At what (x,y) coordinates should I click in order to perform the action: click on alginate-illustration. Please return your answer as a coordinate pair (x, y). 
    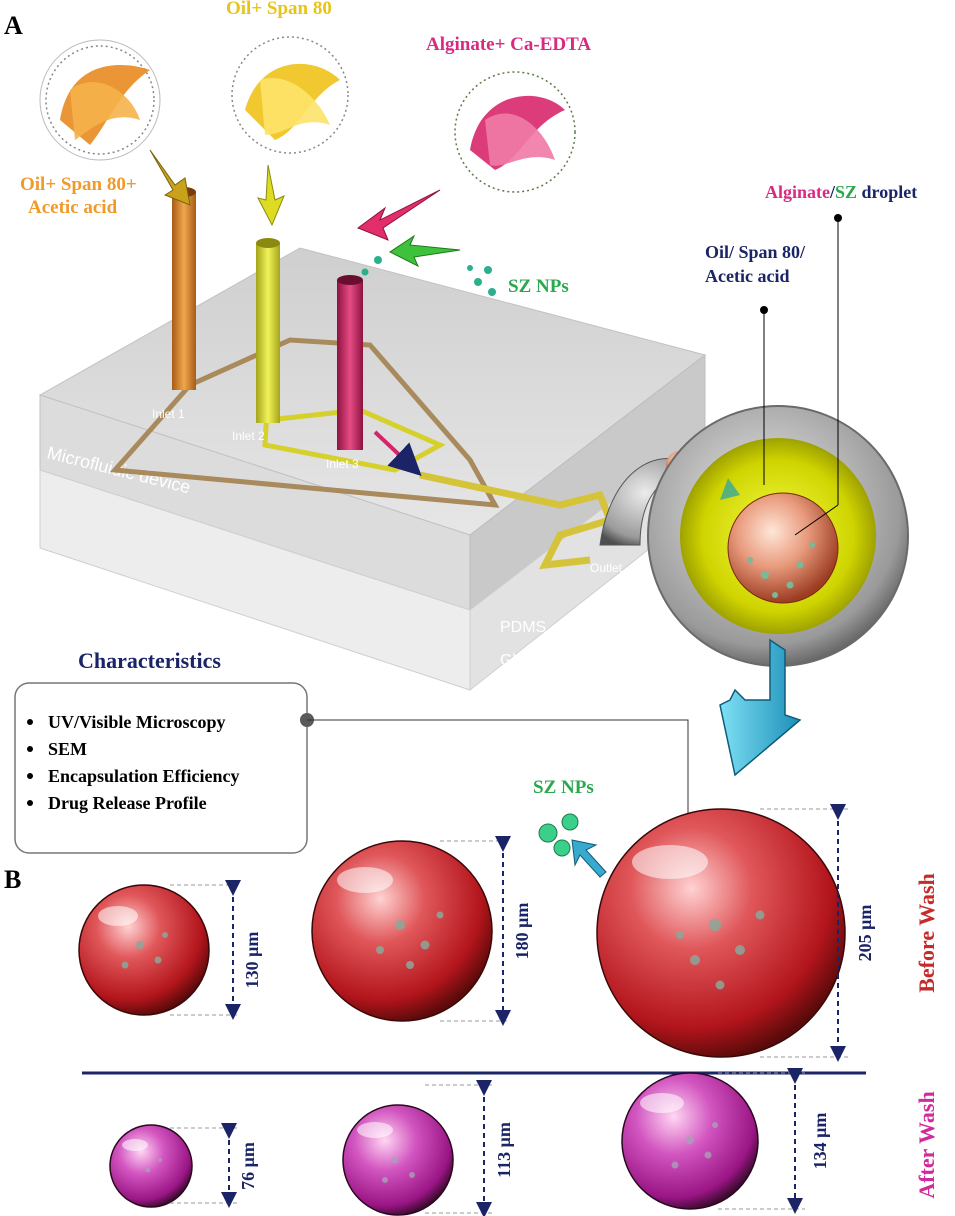
    Looking at the image, I should click on (515, 132).